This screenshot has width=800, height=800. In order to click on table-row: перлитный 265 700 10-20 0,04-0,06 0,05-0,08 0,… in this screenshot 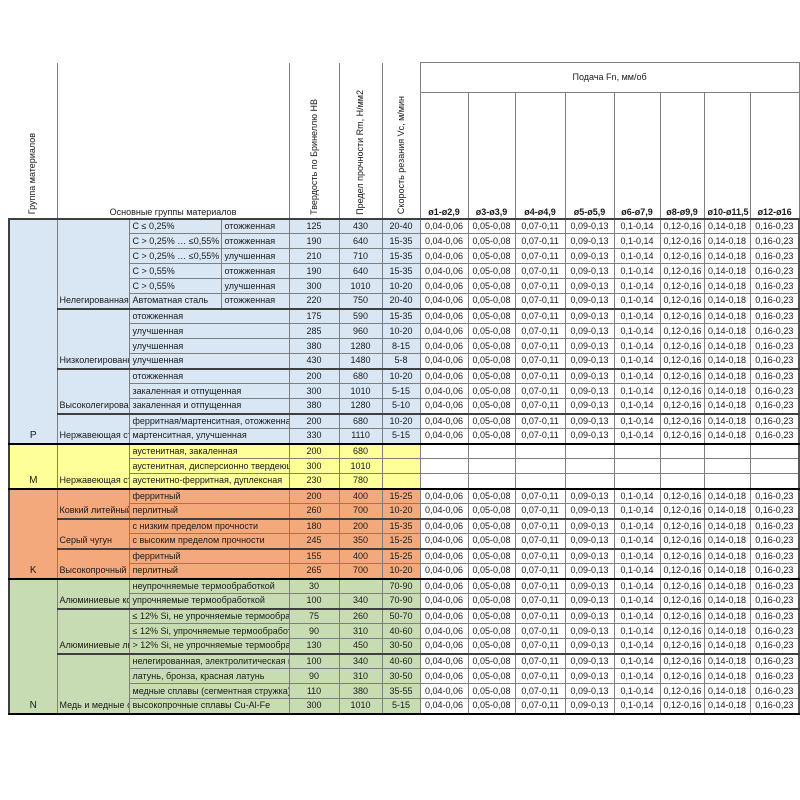, I will do `click(404, 571)`.